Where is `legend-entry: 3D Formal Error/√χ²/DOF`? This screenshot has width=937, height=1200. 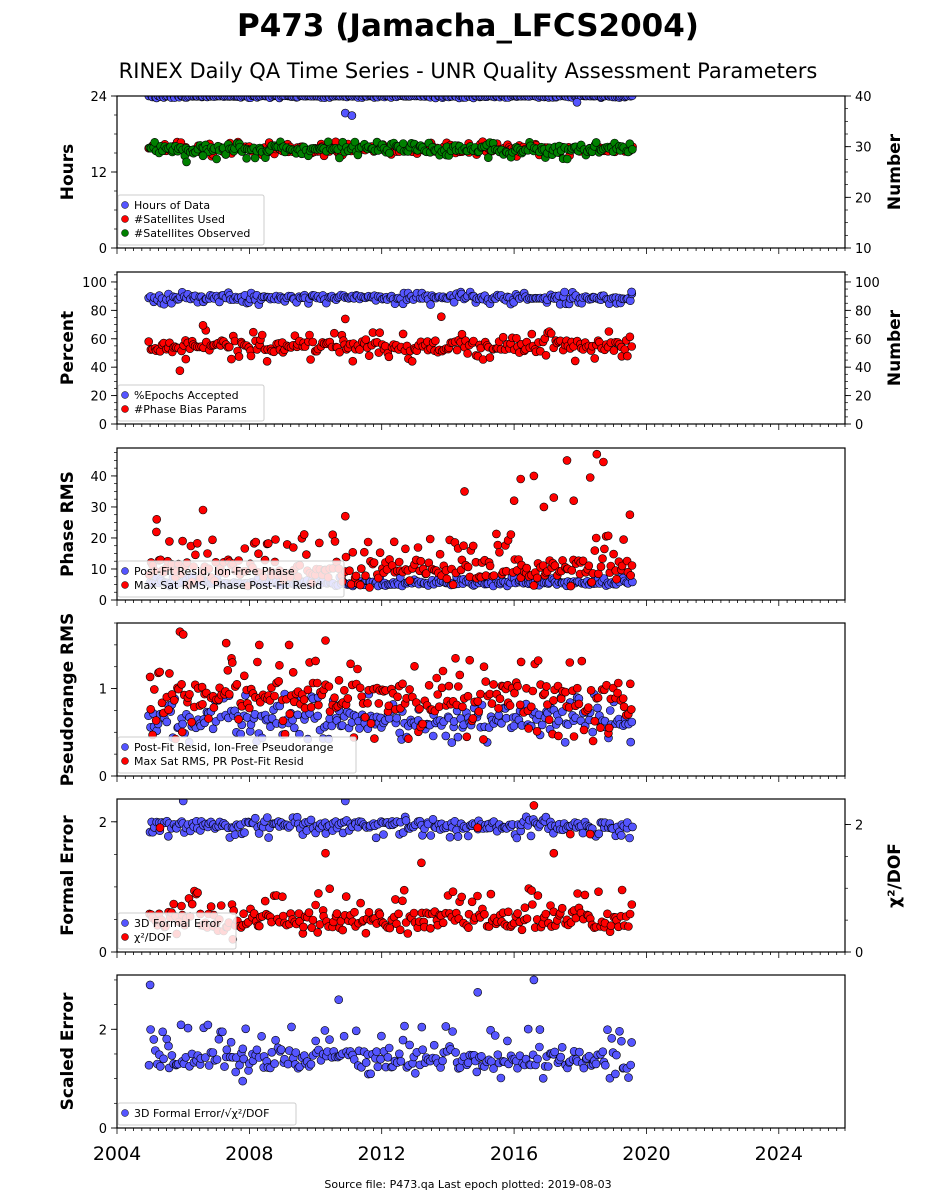 legend-entry: 3D Formal Error/√χ²/DOF is located at coordinates (201, 1113).